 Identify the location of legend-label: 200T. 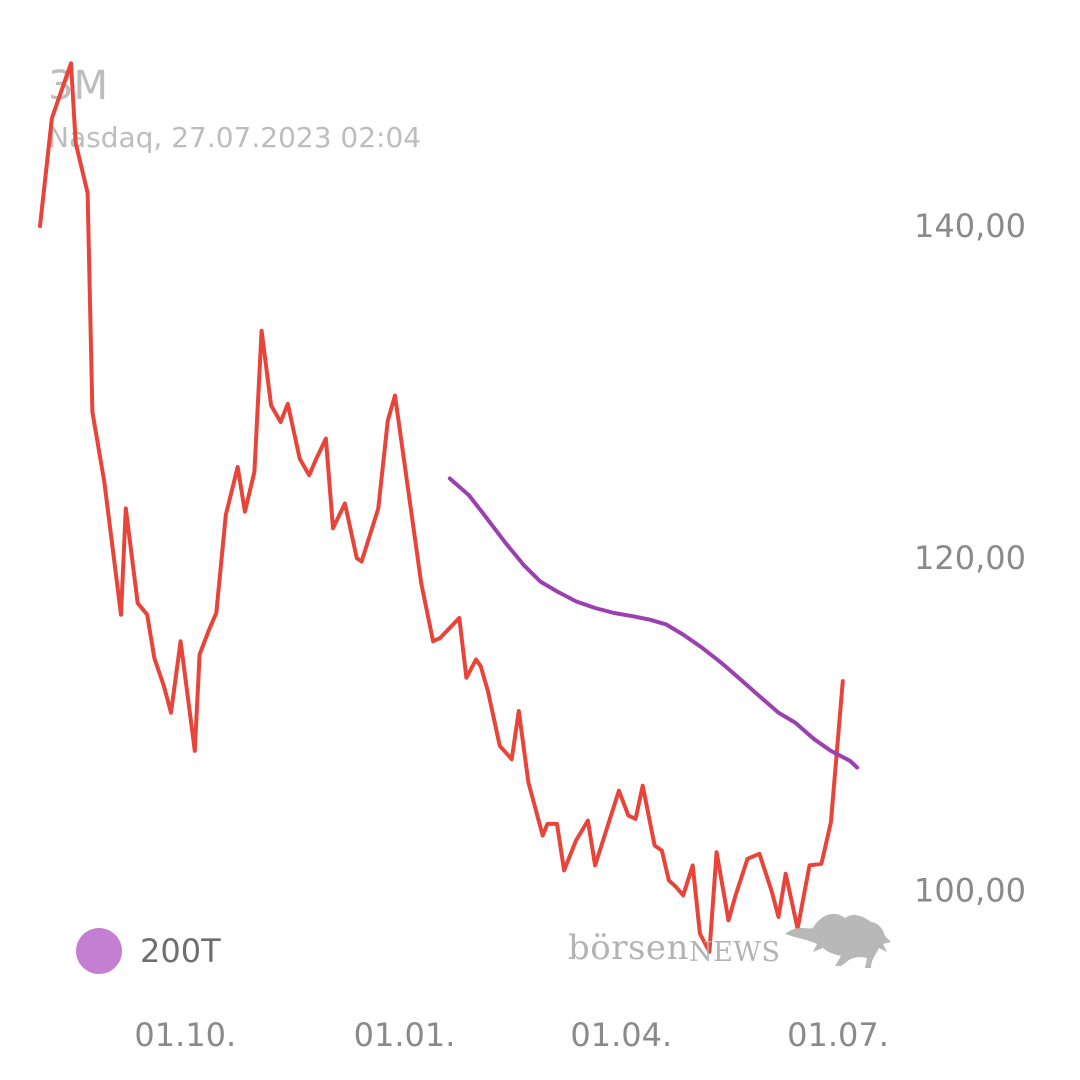
(180, 951).